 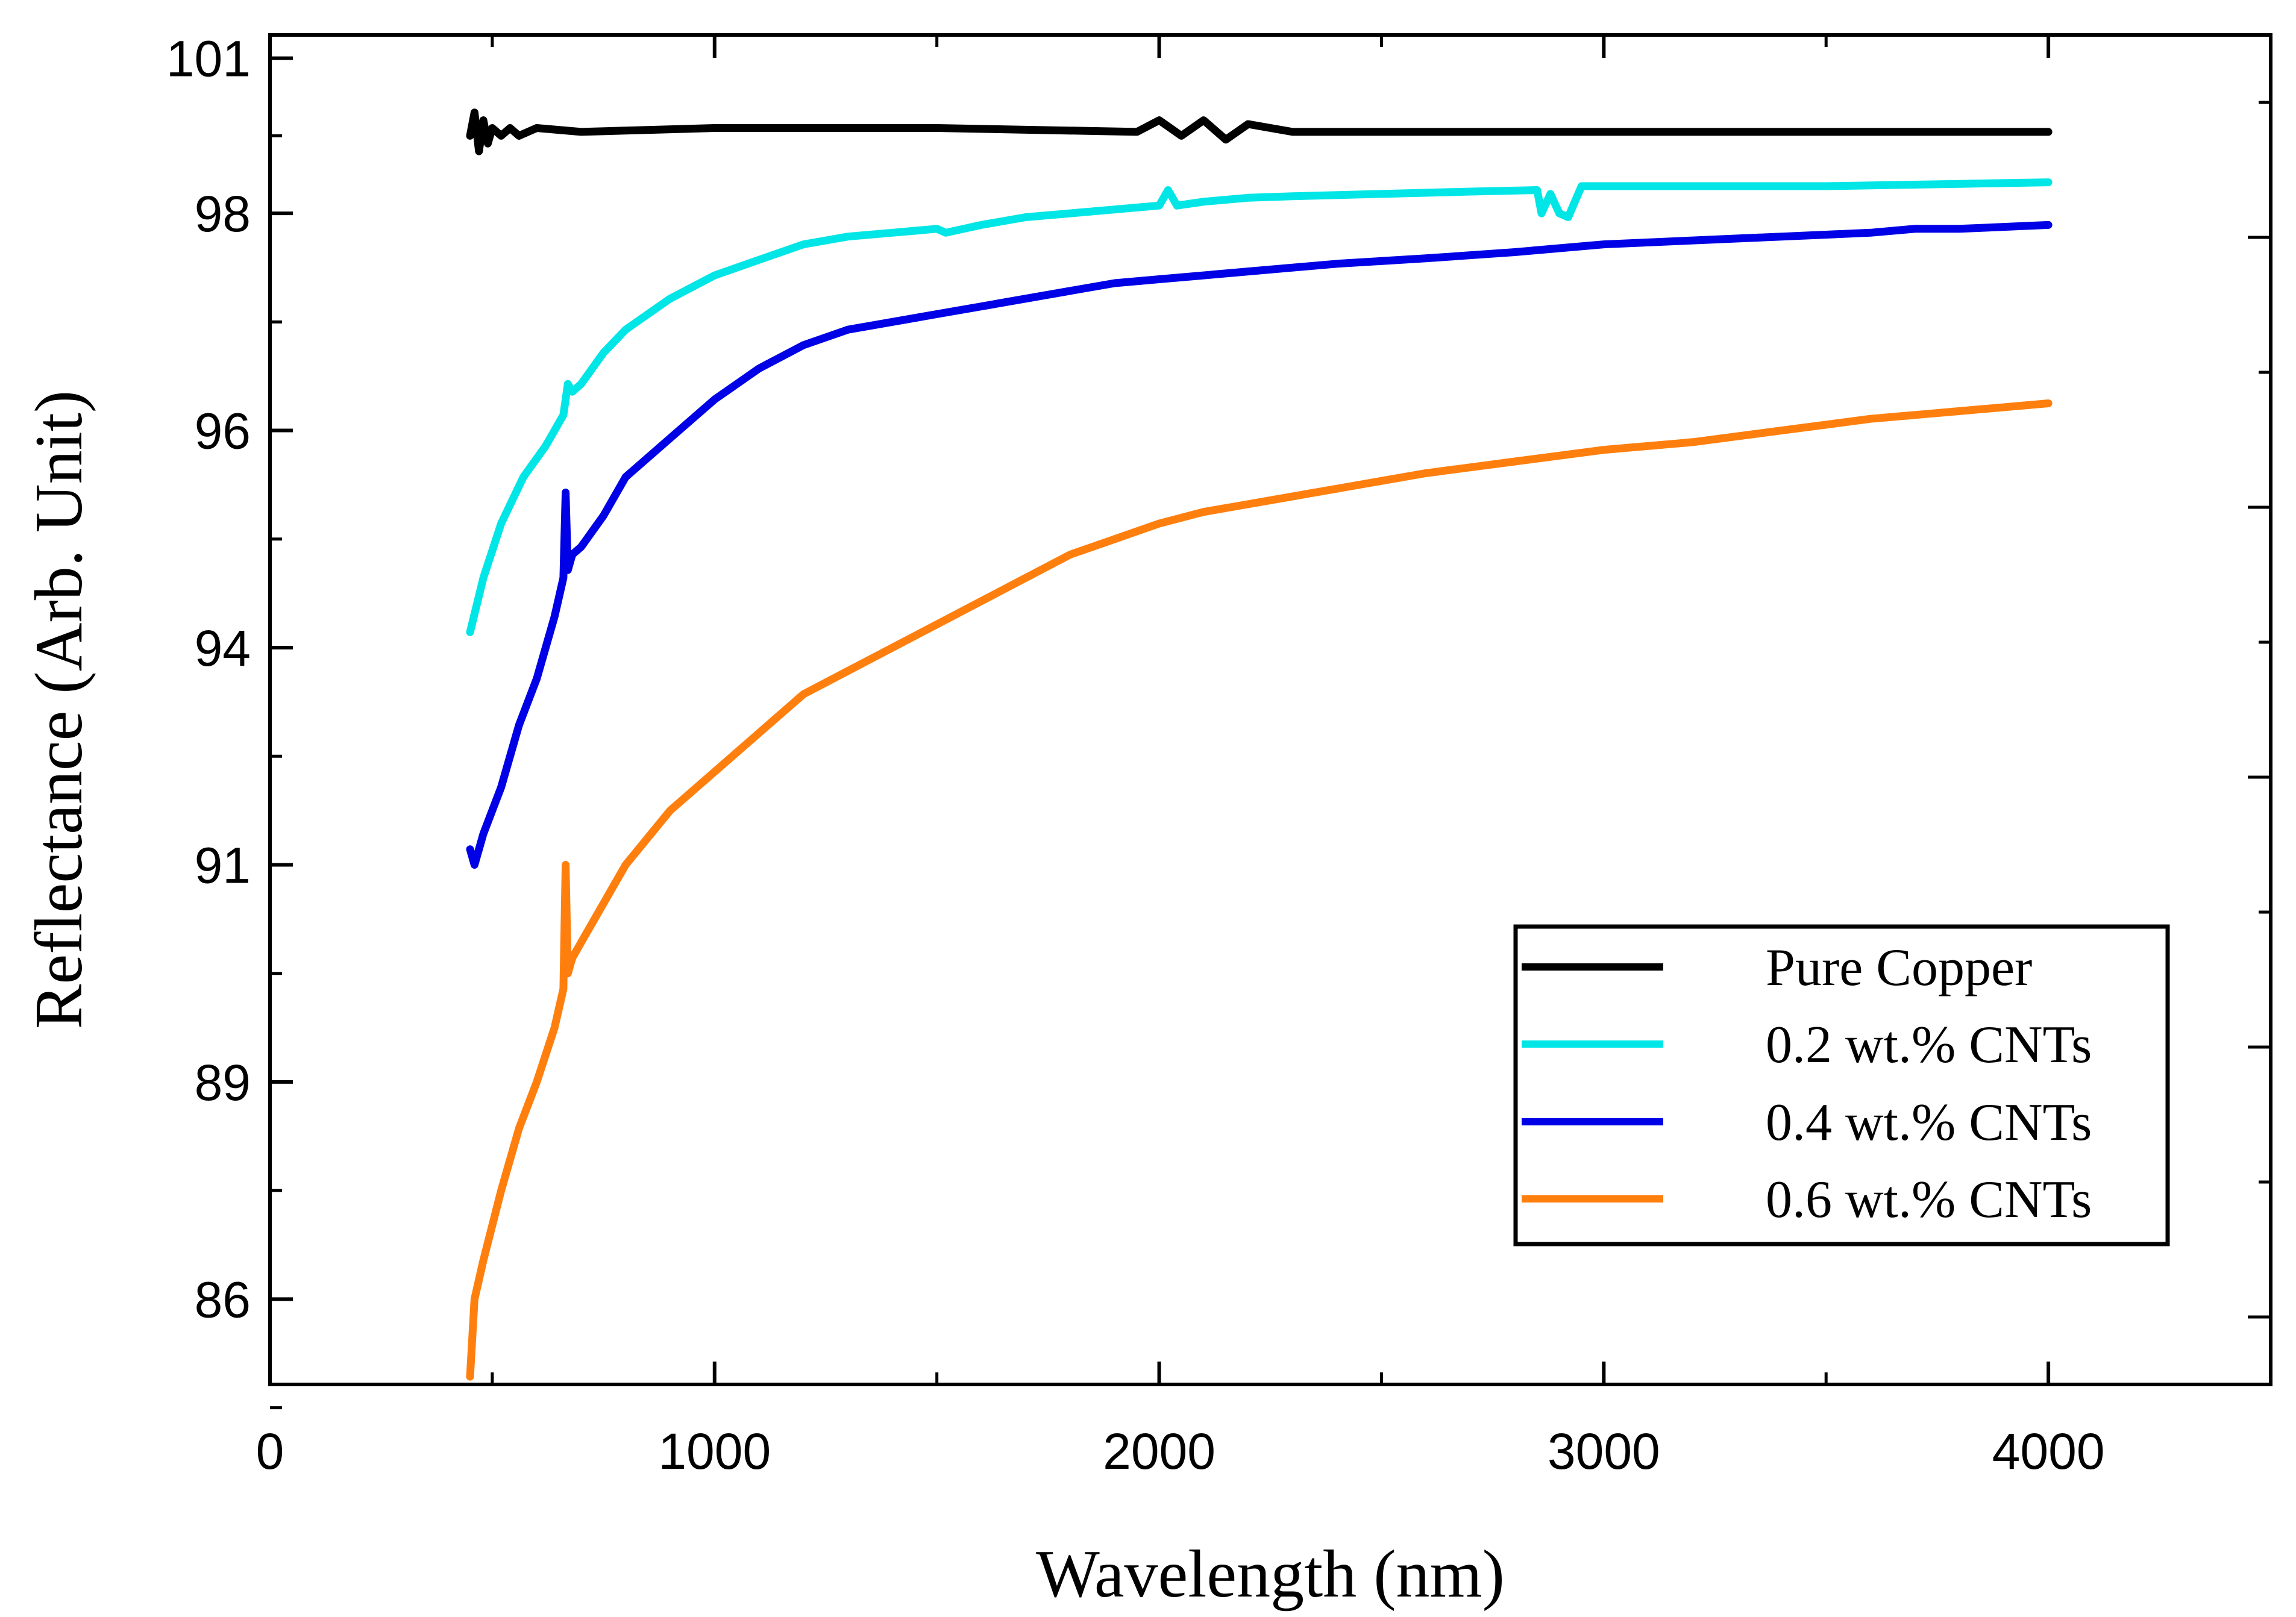 What do you see at coordinates (2049, 1451) in the screenshot?
I see `x-tick-label: 4000` at bounding box center [2049, 1451].